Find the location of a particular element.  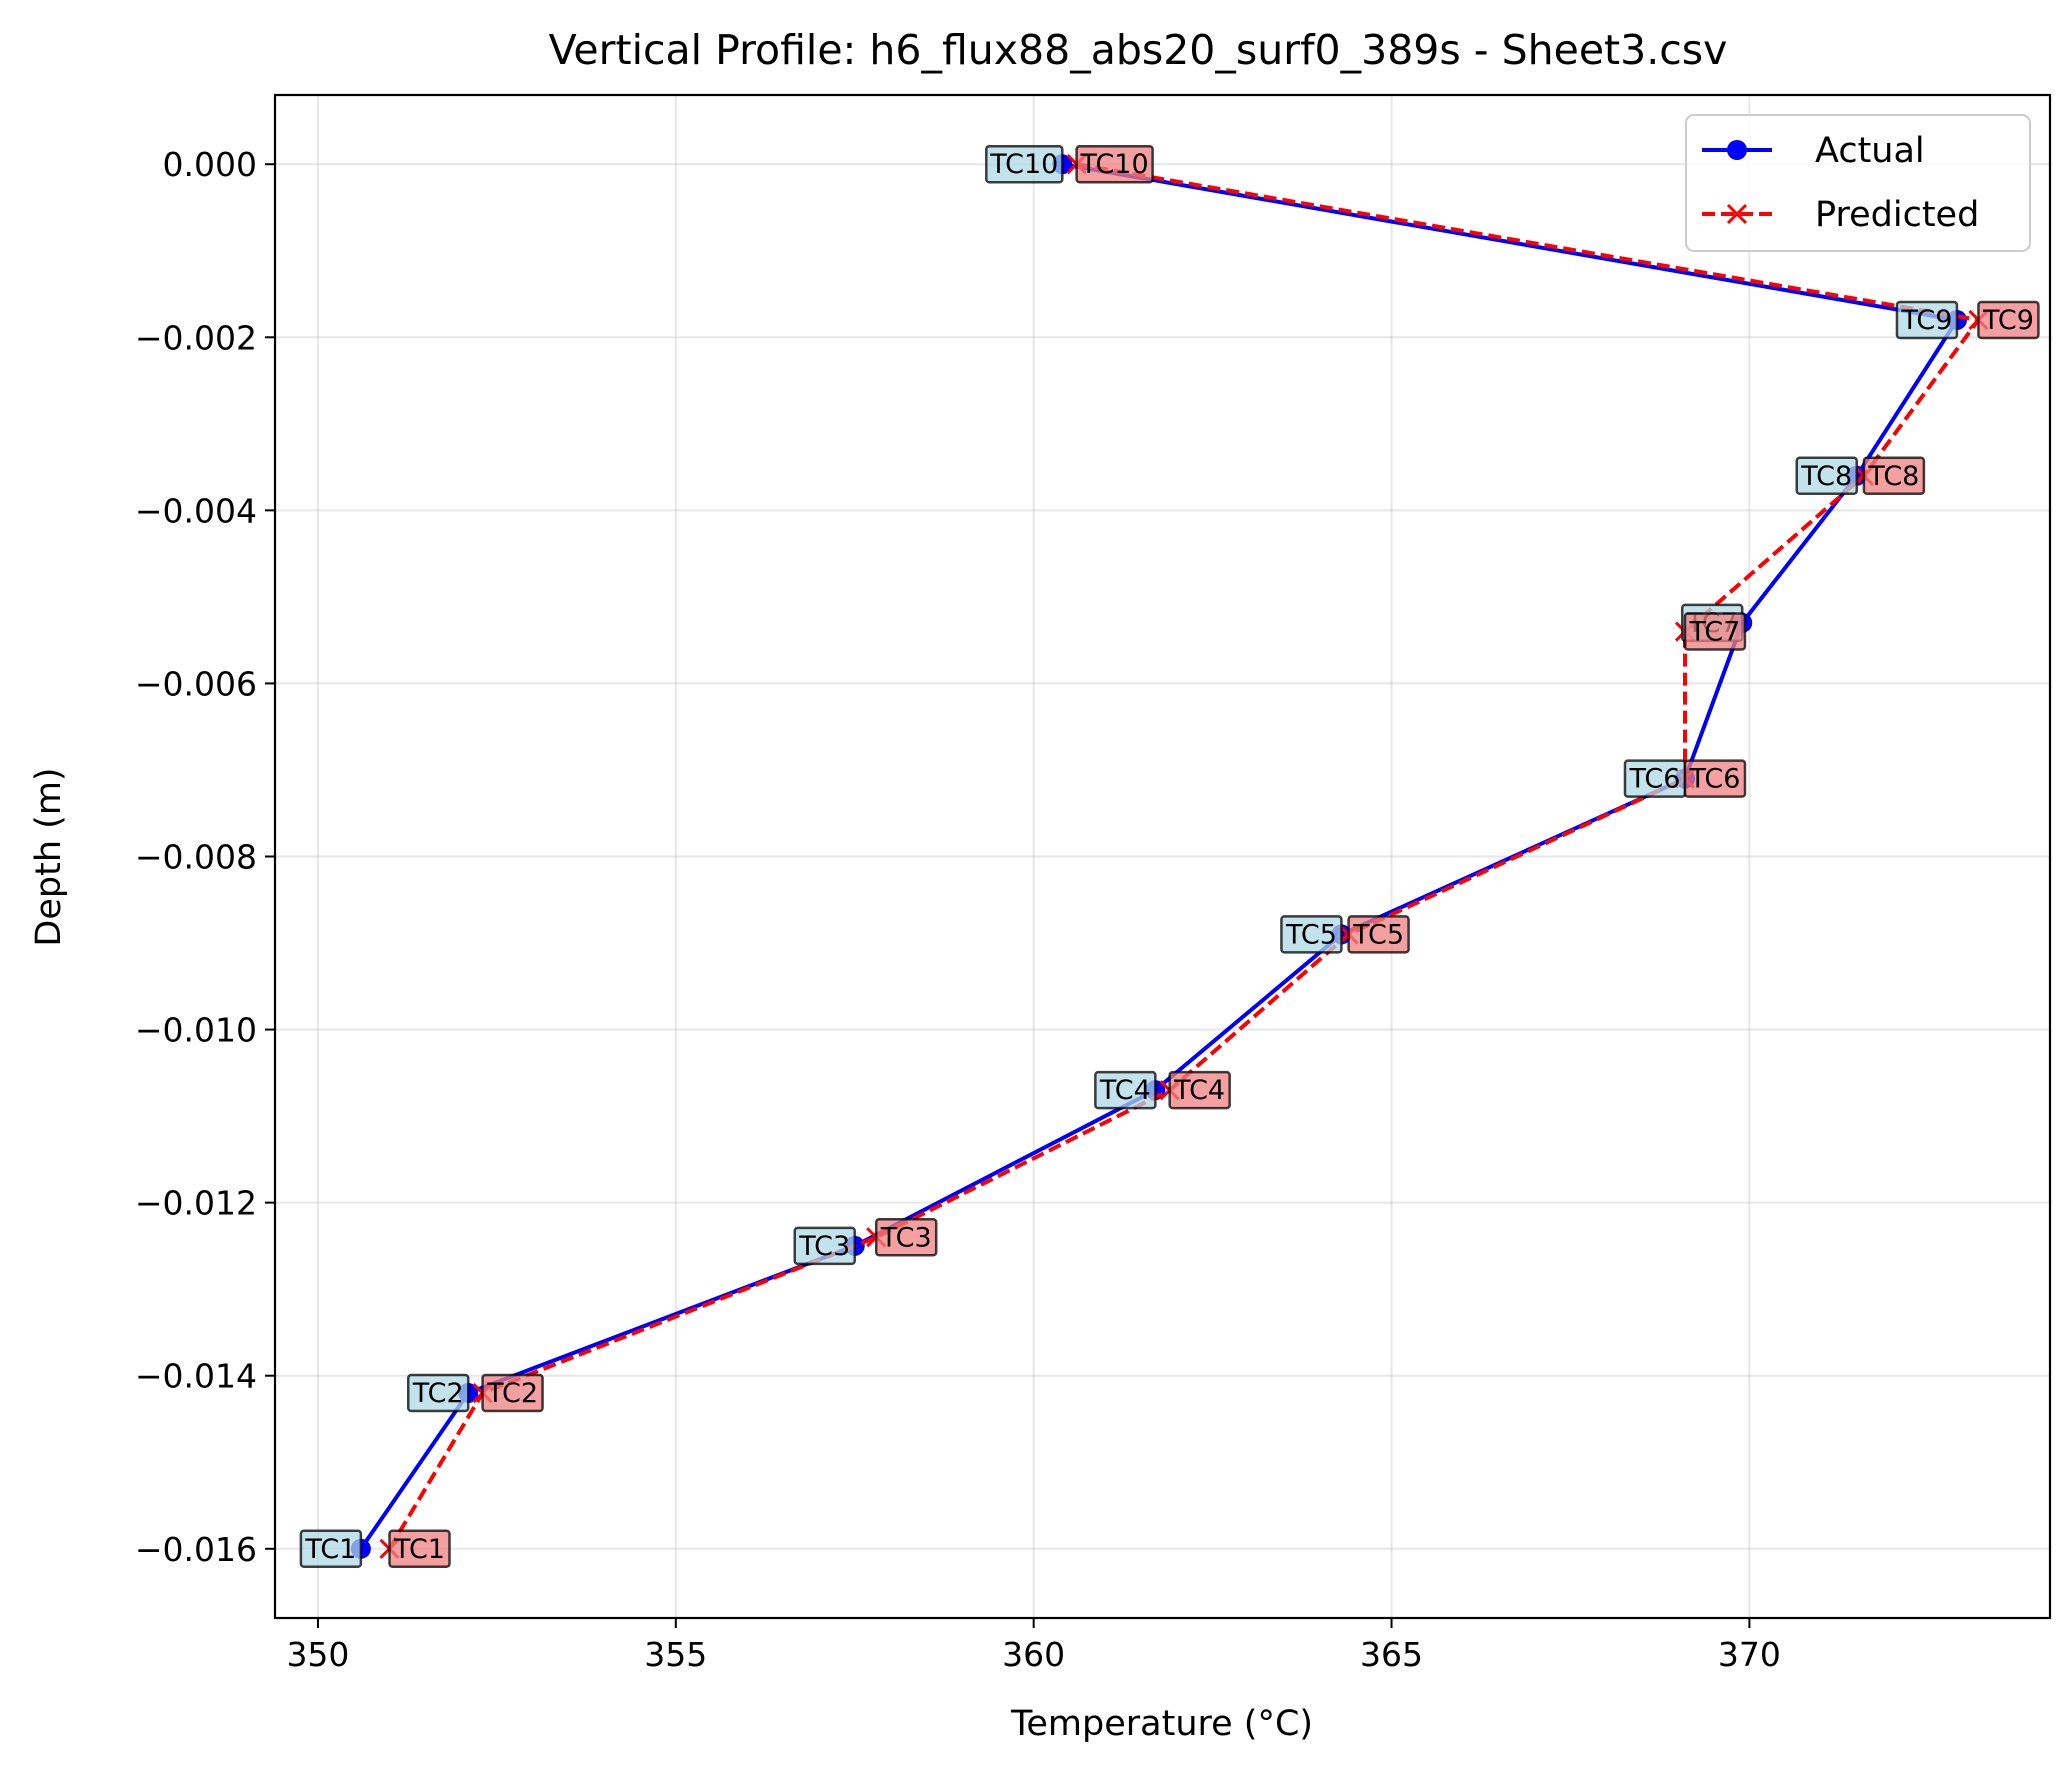

x-axis-title: Temperature (°C) is located at coordinates (1161, 1724).